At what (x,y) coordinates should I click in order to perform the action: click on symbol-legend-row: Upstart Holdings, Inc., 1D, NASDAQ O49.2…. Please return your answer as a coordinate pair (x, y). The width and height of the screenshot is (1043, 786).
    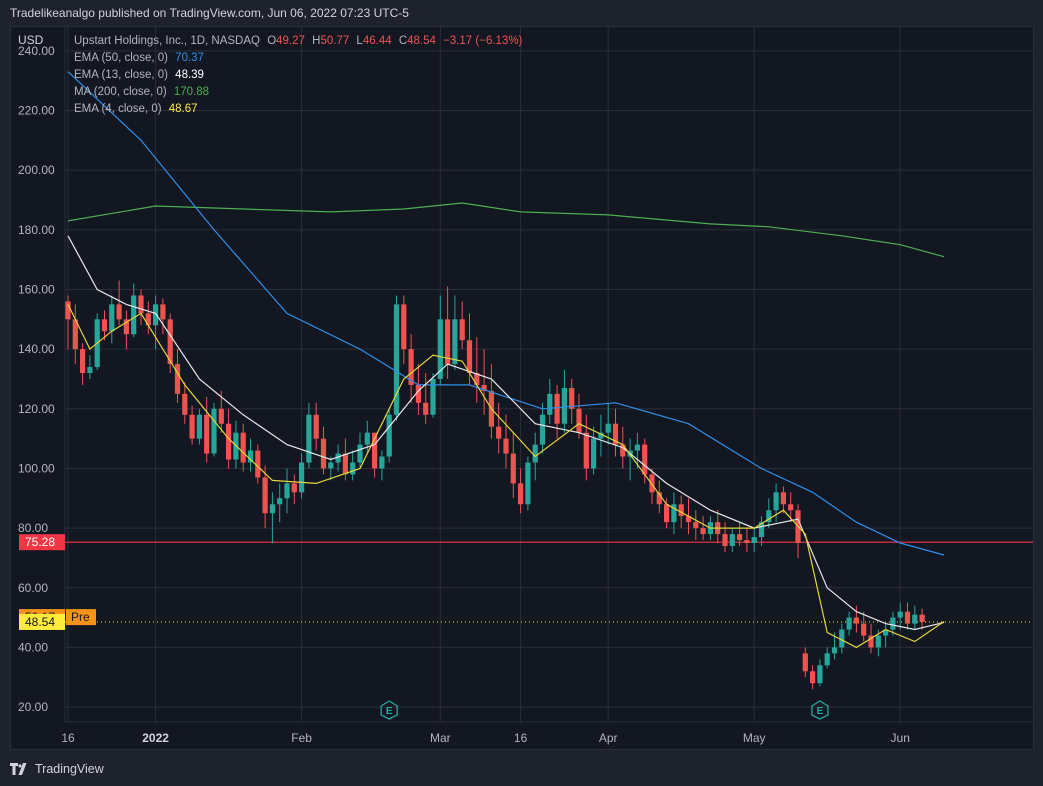
    Looking at the image, I should click on (298, 41).